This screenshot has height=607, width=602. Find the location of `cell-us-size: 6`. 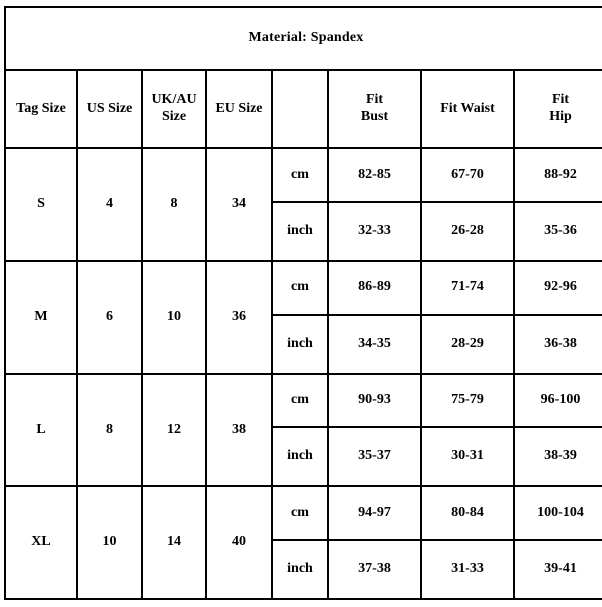

cell-us-size: 6 is located at coordinates (109, 317).